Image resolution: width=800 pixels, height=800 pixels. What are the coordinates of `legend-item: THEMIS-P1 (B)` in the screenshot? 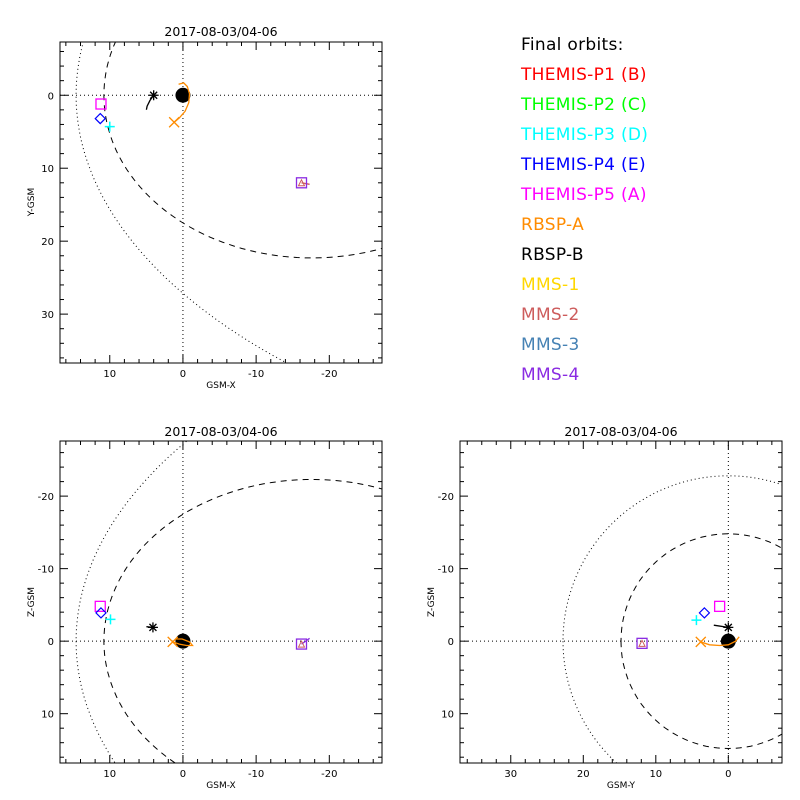 It's located at (584, 75).